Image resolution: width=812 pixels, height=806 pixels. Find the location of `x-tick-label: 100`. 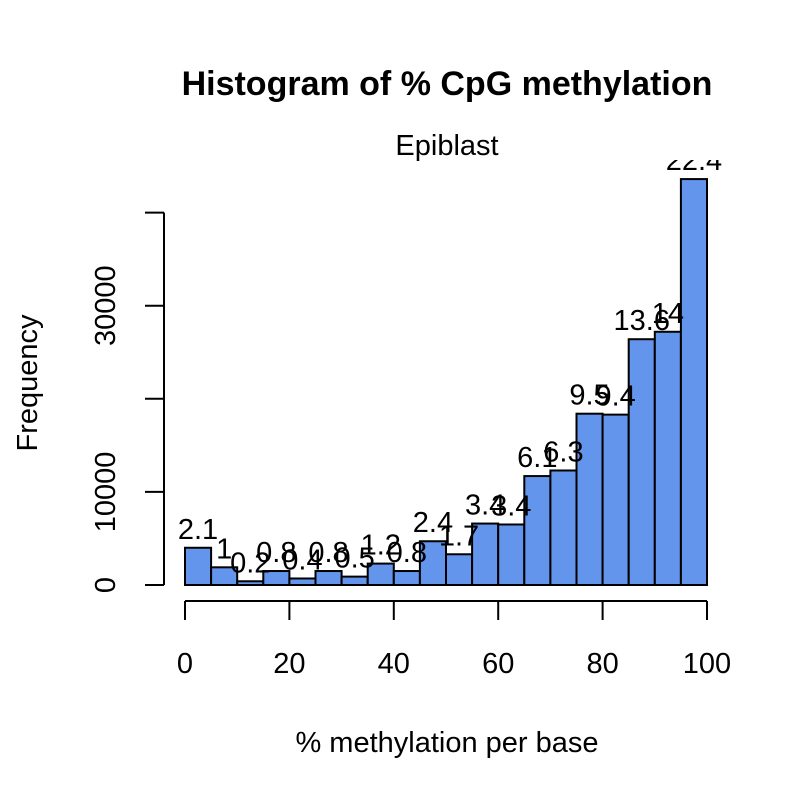

x-tick-label: 100 is located at coordinates (707, 664).